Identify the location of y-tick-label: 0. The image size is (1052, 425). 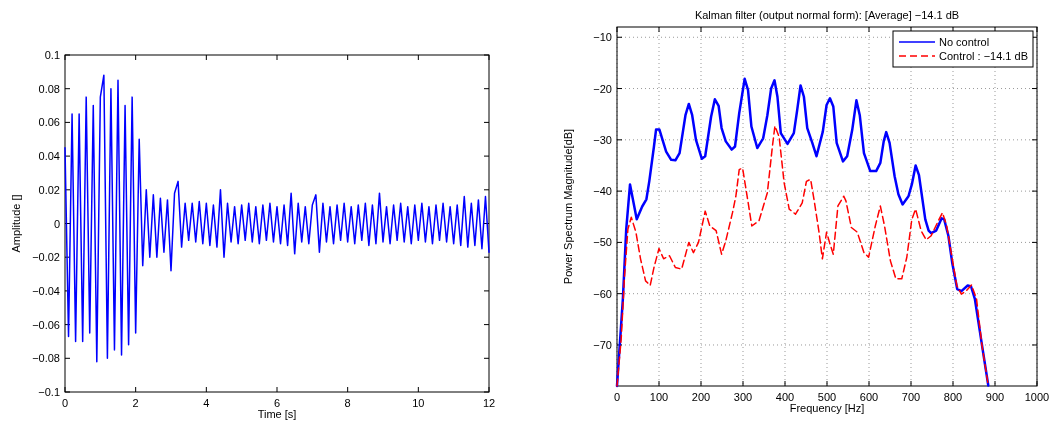
(56, 223).